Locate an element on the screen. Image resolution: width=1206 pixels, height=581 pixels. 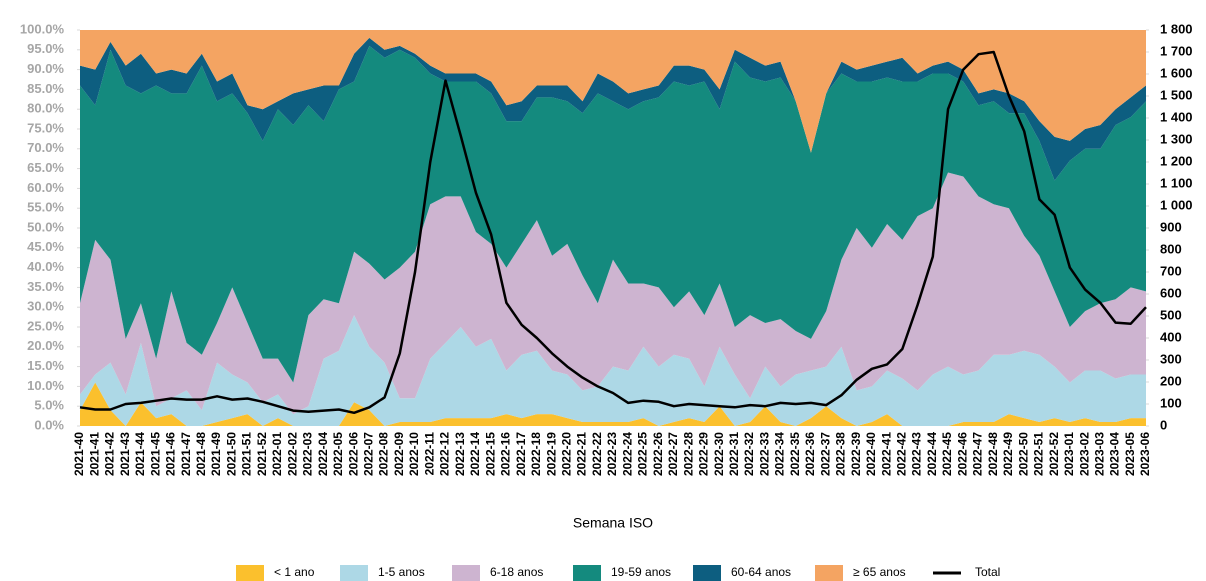
x-tick-label: 2023-04 is located at coordinates (1115, 454).